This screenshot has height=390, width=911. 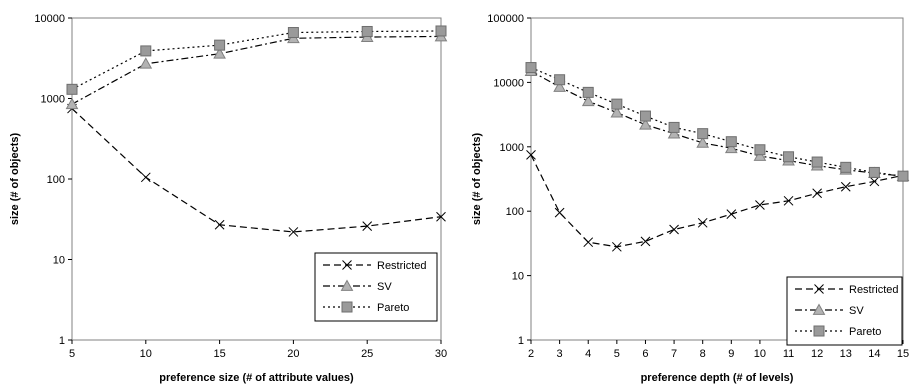 I want to click on x-tick-label: 5, so click(x=72, y=354).